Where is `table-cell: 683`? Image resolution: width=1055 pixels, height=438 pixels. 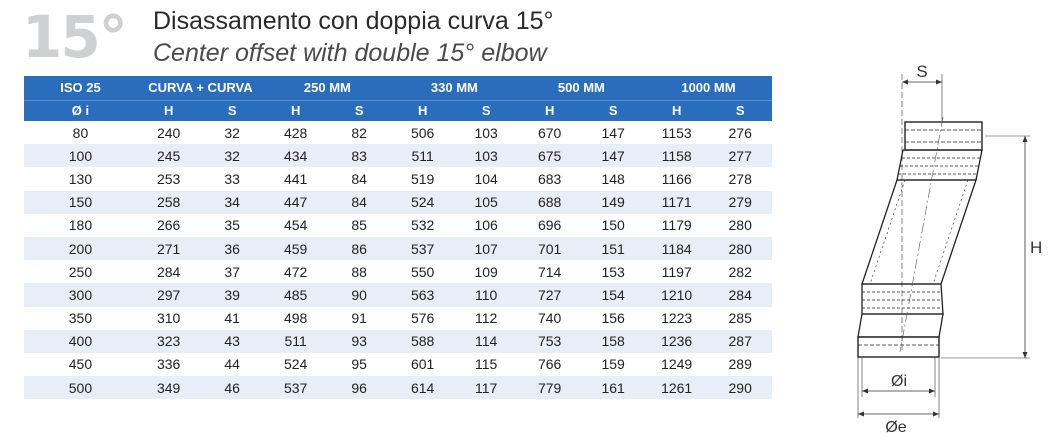 table-cell: 683 is located at coordinates (549, 178).